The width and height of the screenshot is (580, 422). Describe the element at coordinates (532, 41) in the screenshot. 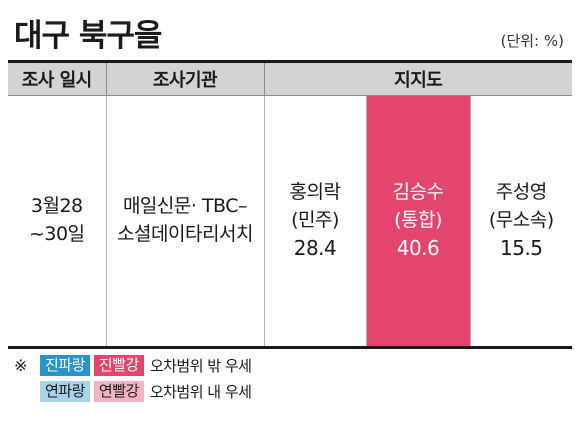

I see `unit-label: (단위: %)` at that location.